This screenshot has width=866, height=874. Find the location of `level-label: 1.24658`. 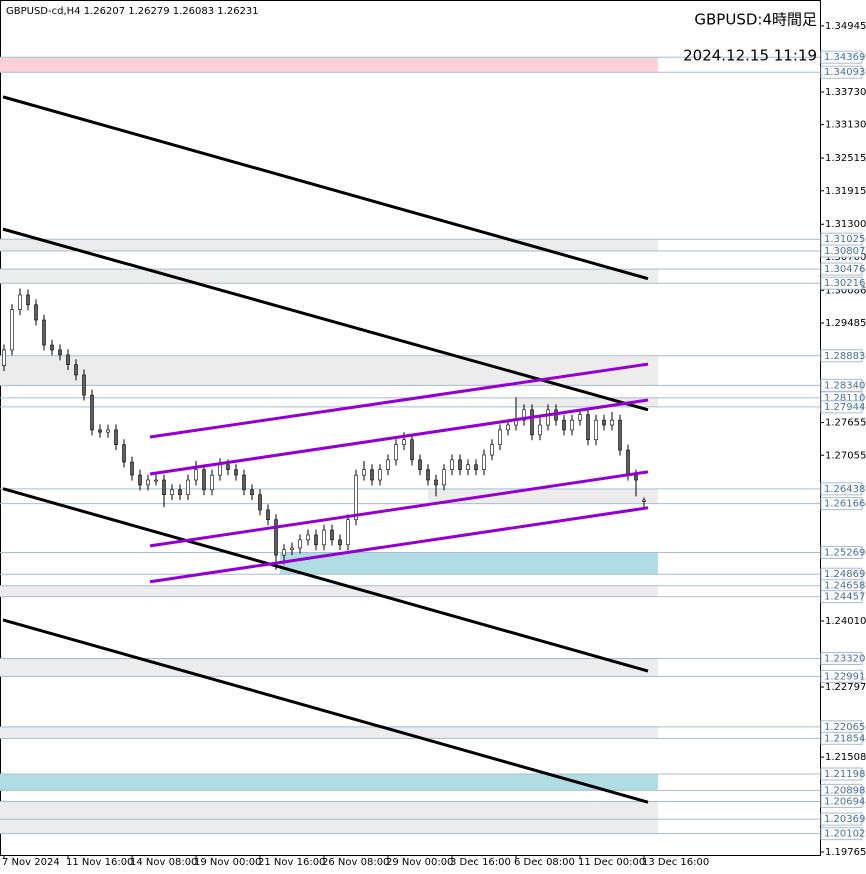

level-label: 1.24658 is located at coordinates (844, 586).